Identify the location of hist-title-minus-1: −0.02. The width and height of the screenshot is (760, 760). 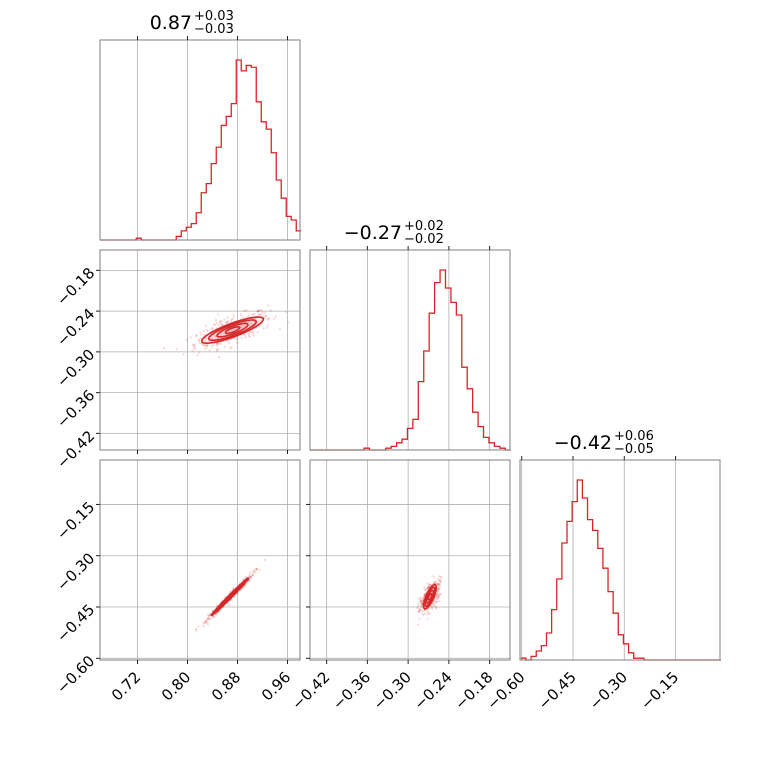
(424, 239).